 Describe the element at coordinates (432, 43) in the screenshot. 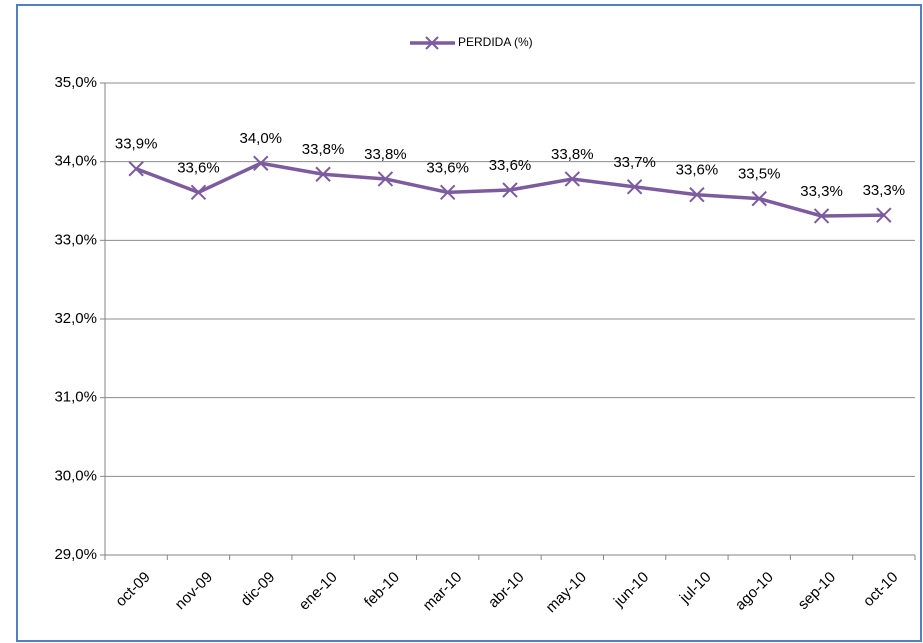

I see `legend-marker` at that location.